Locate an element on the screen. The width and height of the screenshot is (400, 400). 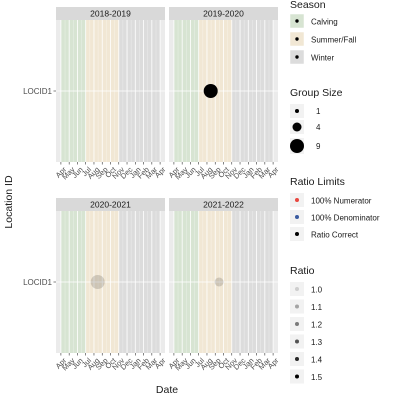
legend-title: Ratio Limits is located at coordinates (317, 182).